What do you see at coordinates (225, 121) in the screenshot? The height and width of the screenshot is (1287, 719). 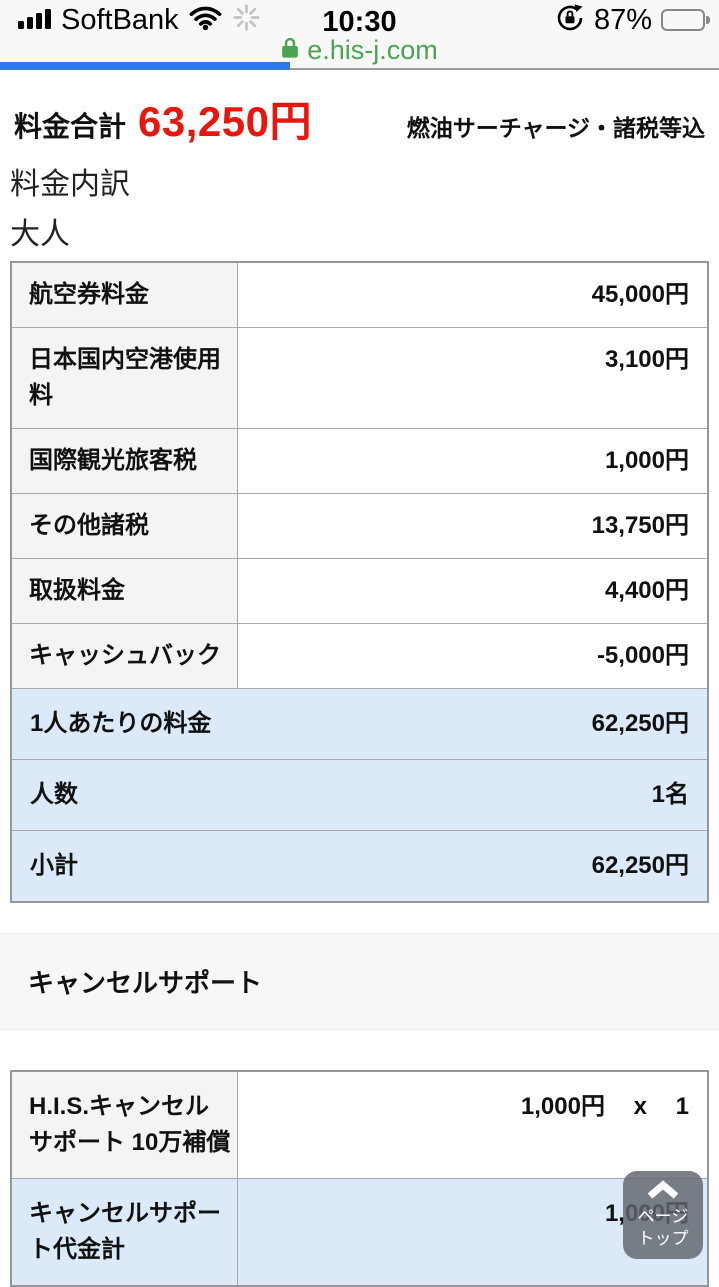 I see `total-fare-value: 63,250円` at bounding box center [225, 121].